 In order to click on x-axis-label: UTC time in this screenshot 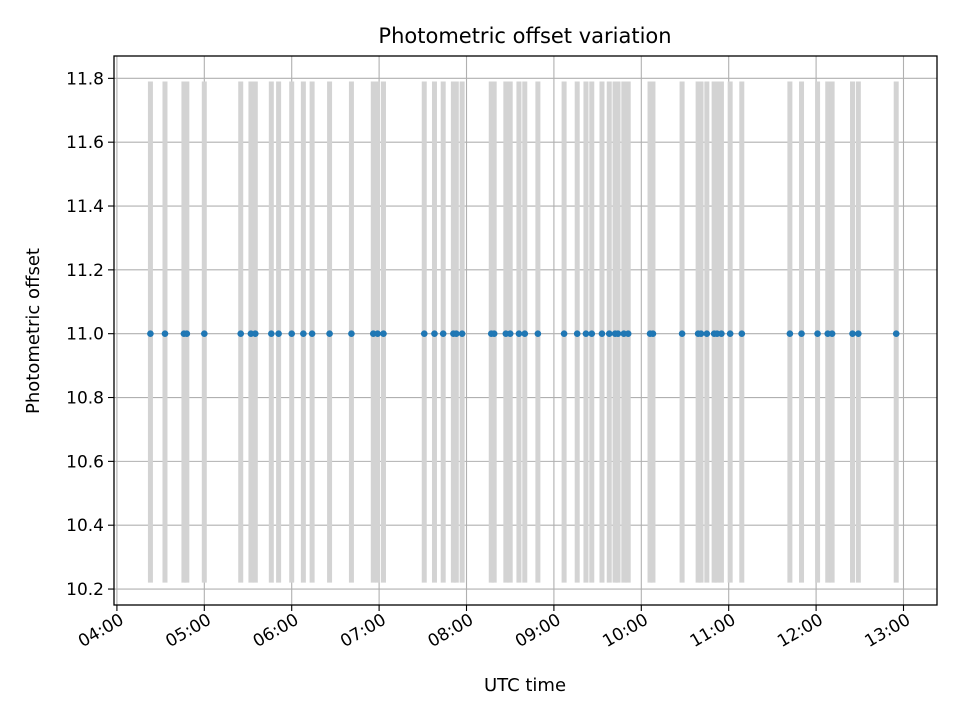, I will do `click(525, 685)`.